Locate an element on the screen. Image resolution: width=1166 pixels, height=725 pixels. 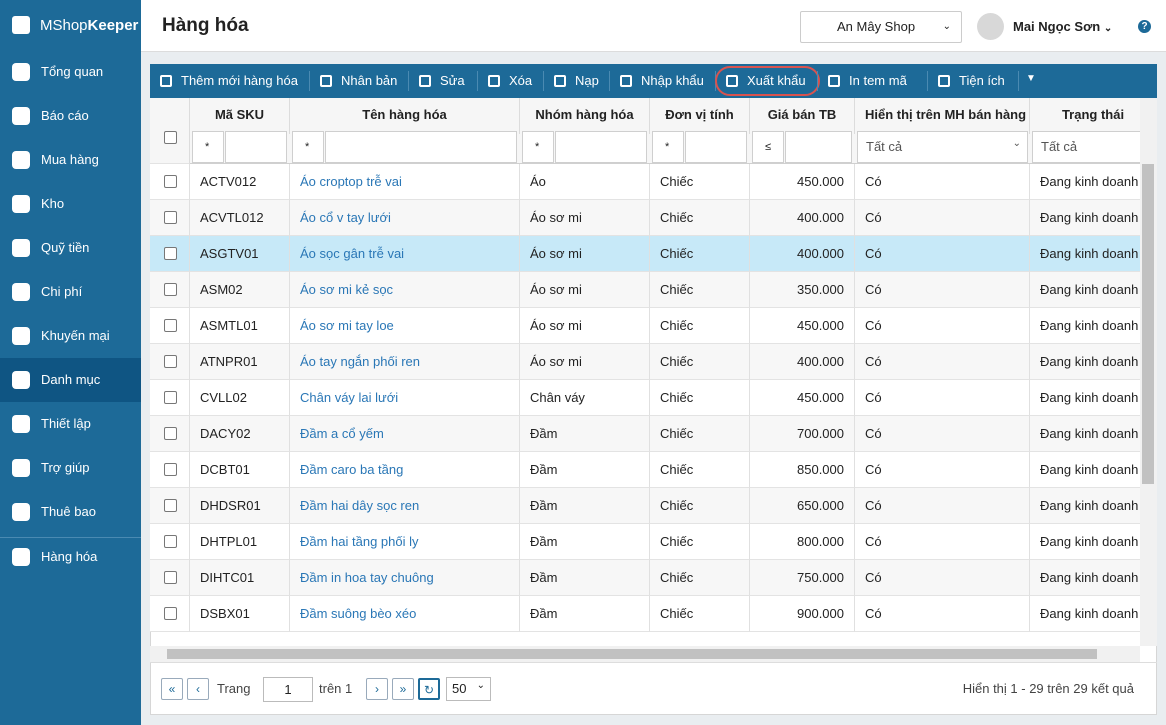
menu-item: Mua hàng is located at coordinates (70, 160).